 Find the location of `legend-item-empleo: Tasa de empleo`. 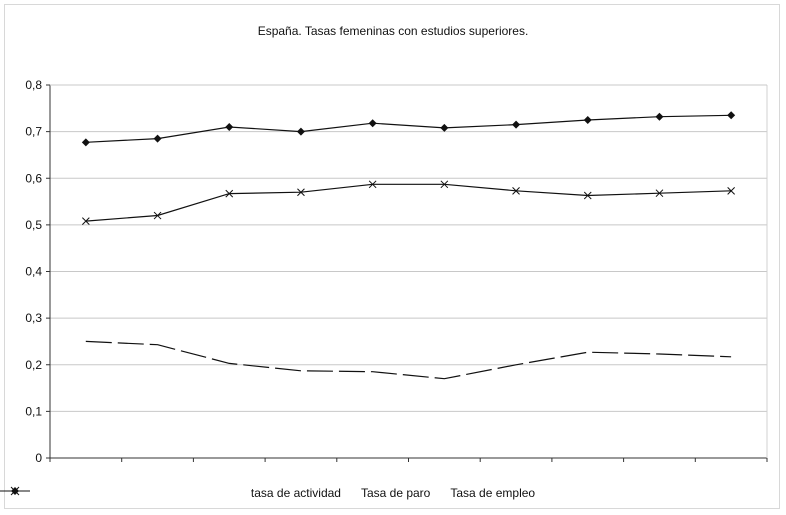

legend-item-empleo: Tasa de empleo is located at coordinates (268, 493).